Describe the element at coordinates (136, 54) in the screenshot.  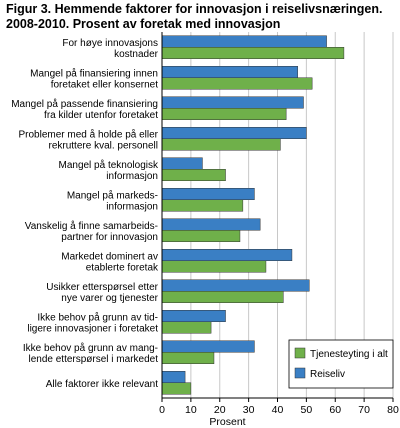
I see `category-label-0-line-1: kostnader` at that location.